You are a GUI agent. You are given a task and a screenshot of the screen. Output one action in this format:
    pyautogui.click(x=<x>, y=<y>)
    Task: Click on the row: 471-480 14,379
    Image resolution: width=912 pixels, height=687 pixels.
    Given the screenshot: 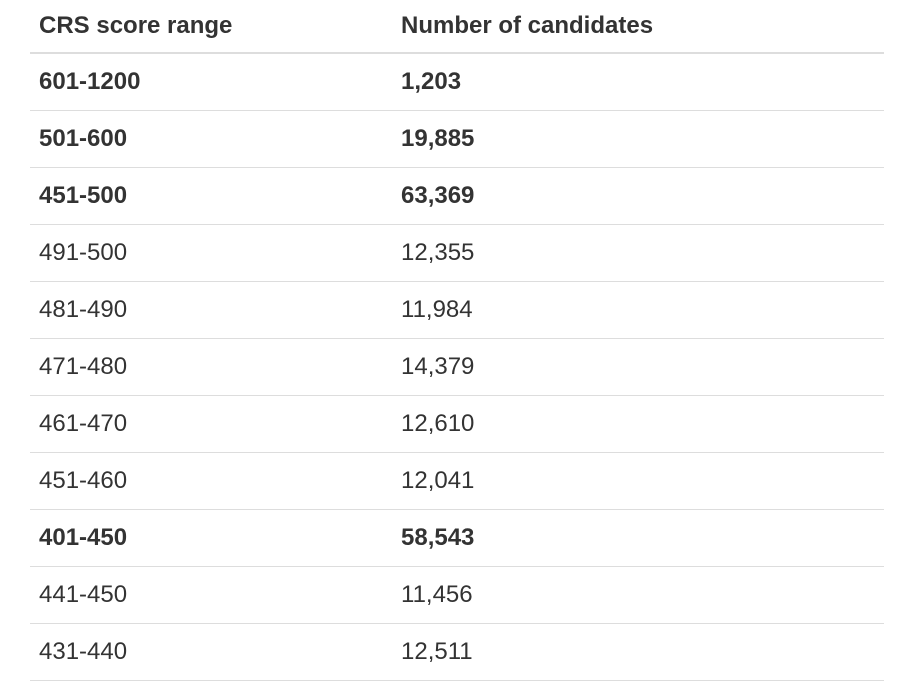 What is the action you would take?
    pyautogui.click(x=457, y=367)
    